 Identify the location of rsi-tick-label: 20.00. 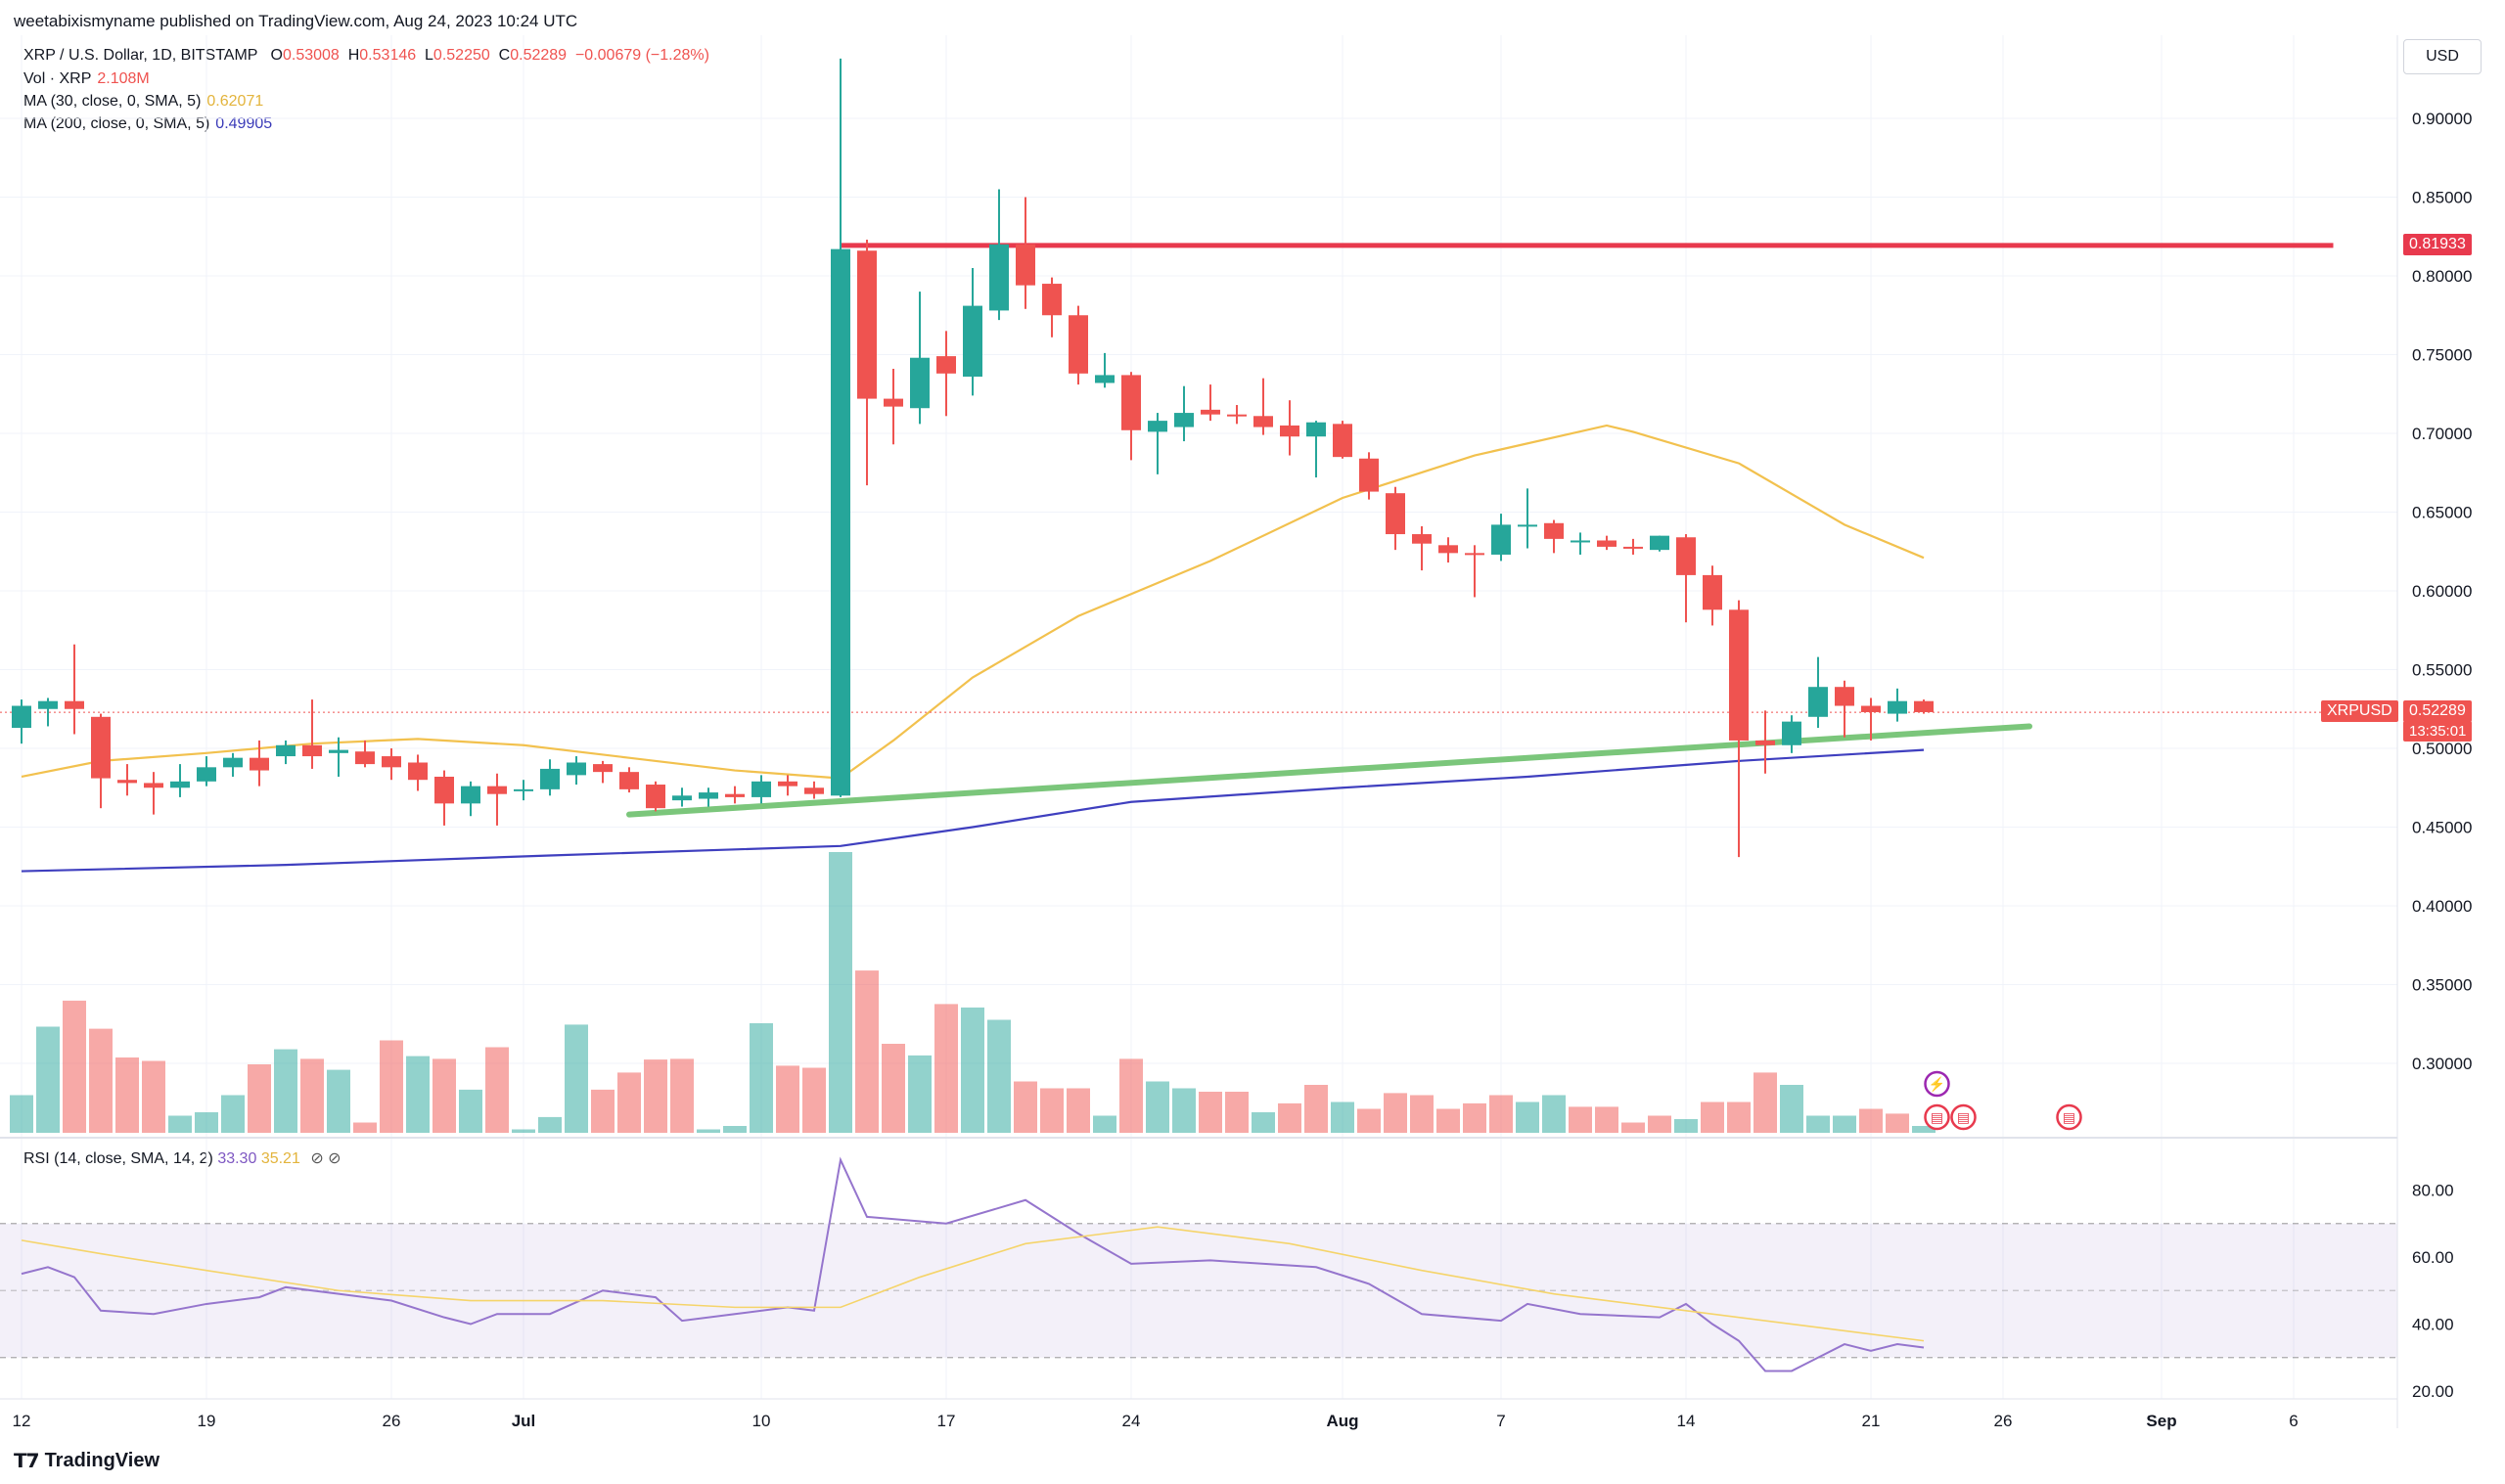
(2433, 1391).